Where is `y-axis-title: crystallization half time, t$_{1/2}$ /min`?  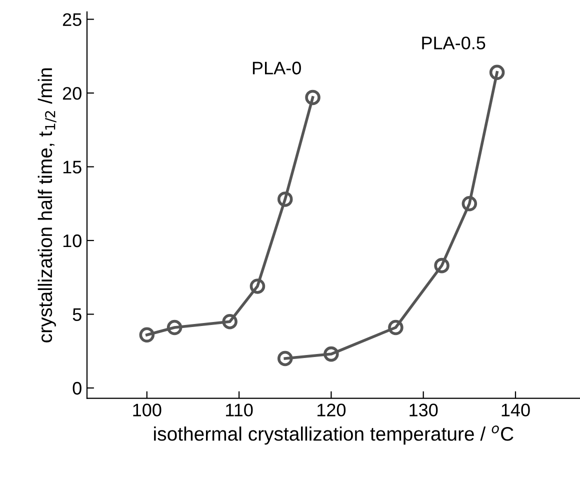
y-axis-title: crystallization half time, t$_{1/2}$ /min is located at coordinates (47, 205).